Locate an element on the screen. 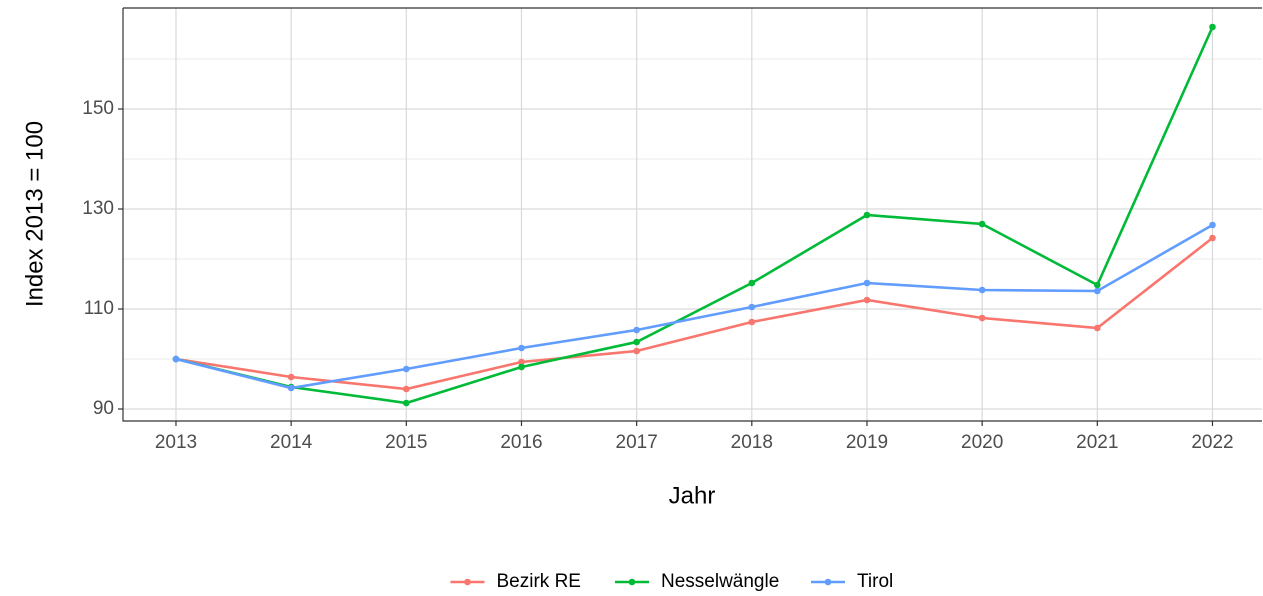 The width and height of the screenshot is (1263, 596). x-tick-label: 2022 is located at coordinates (1212, 442).